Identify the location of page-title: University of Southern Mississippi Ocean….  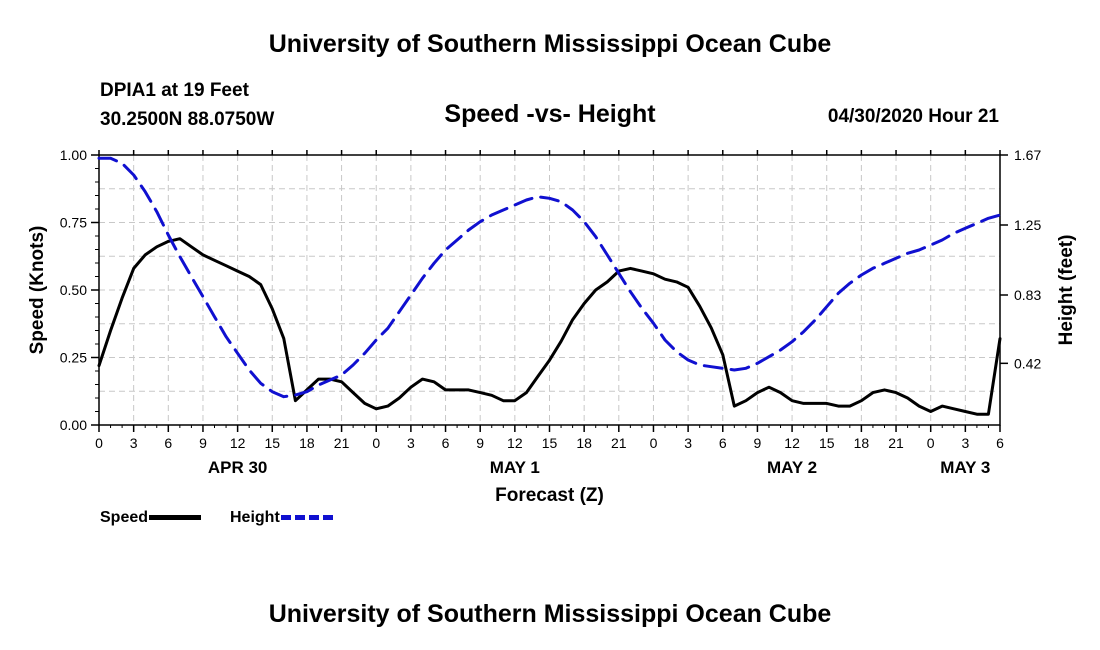
(550, 44).